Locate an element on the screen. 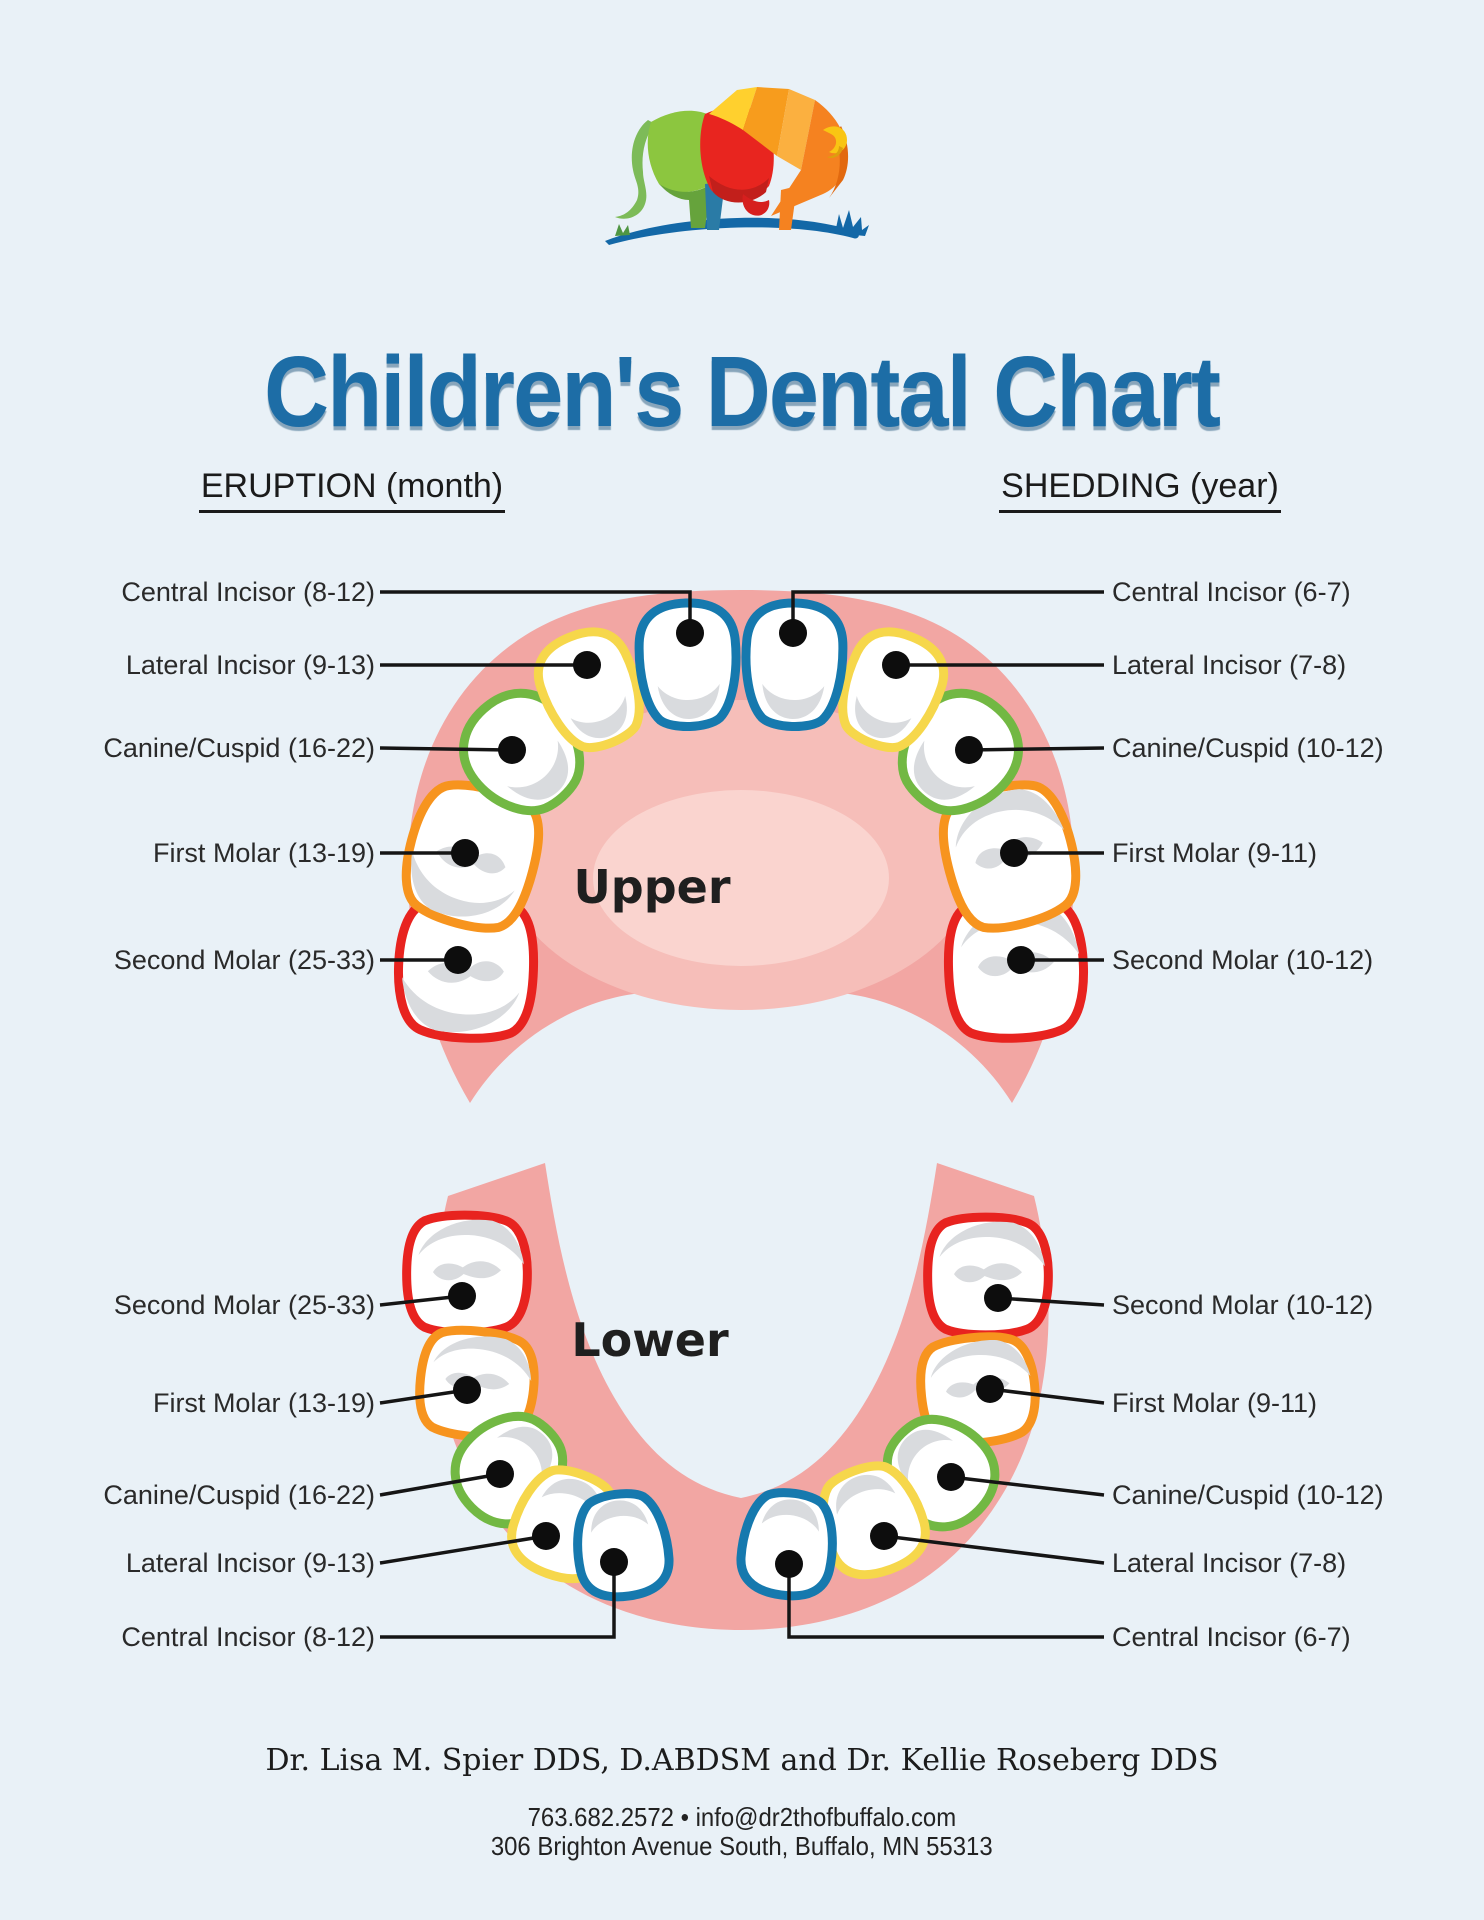  label-upper-left-lateral-incisor: Lateral Incisor (9-13) is located at coordinates (250, 665).